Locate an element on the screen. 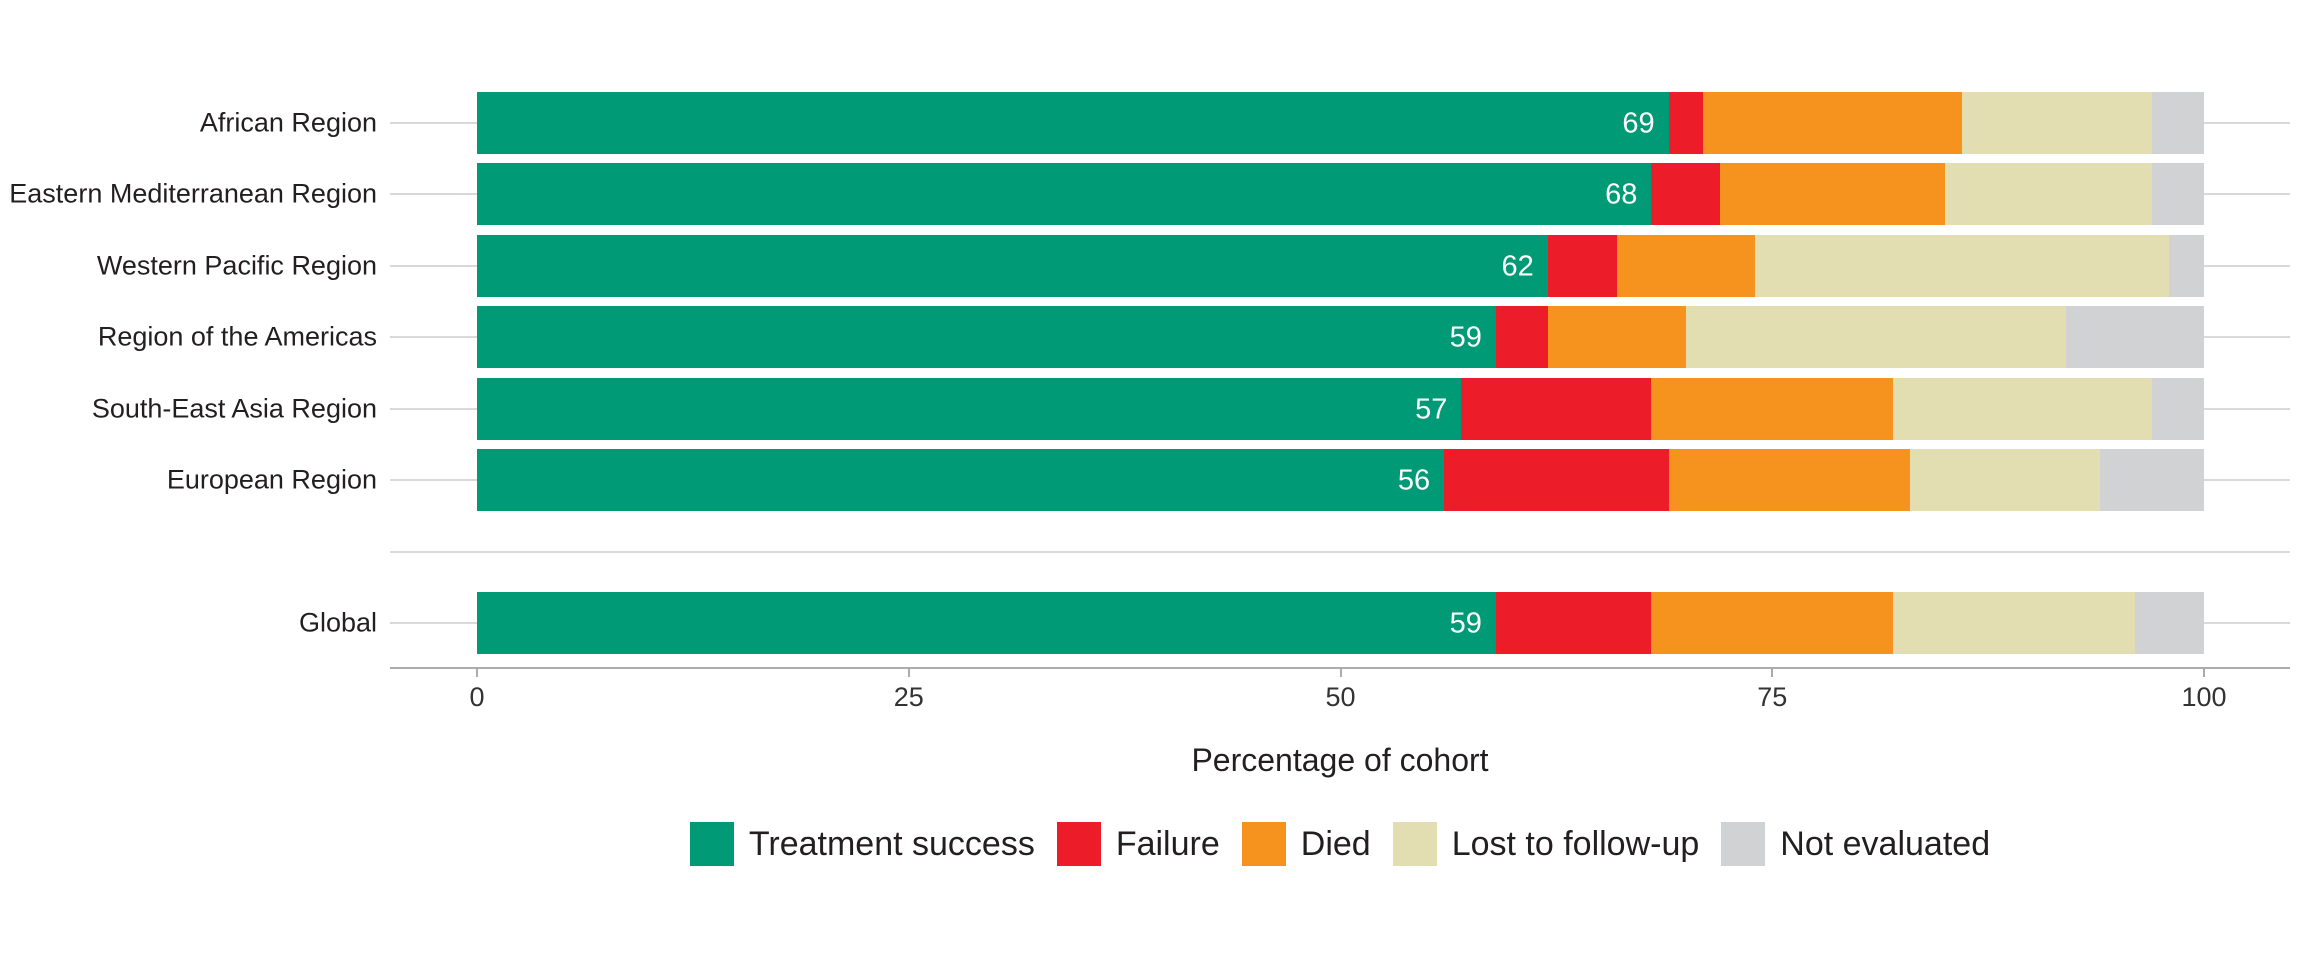  category-label-south-east-asia-region: South-East Asia Region is located at coordinates (234, 408).